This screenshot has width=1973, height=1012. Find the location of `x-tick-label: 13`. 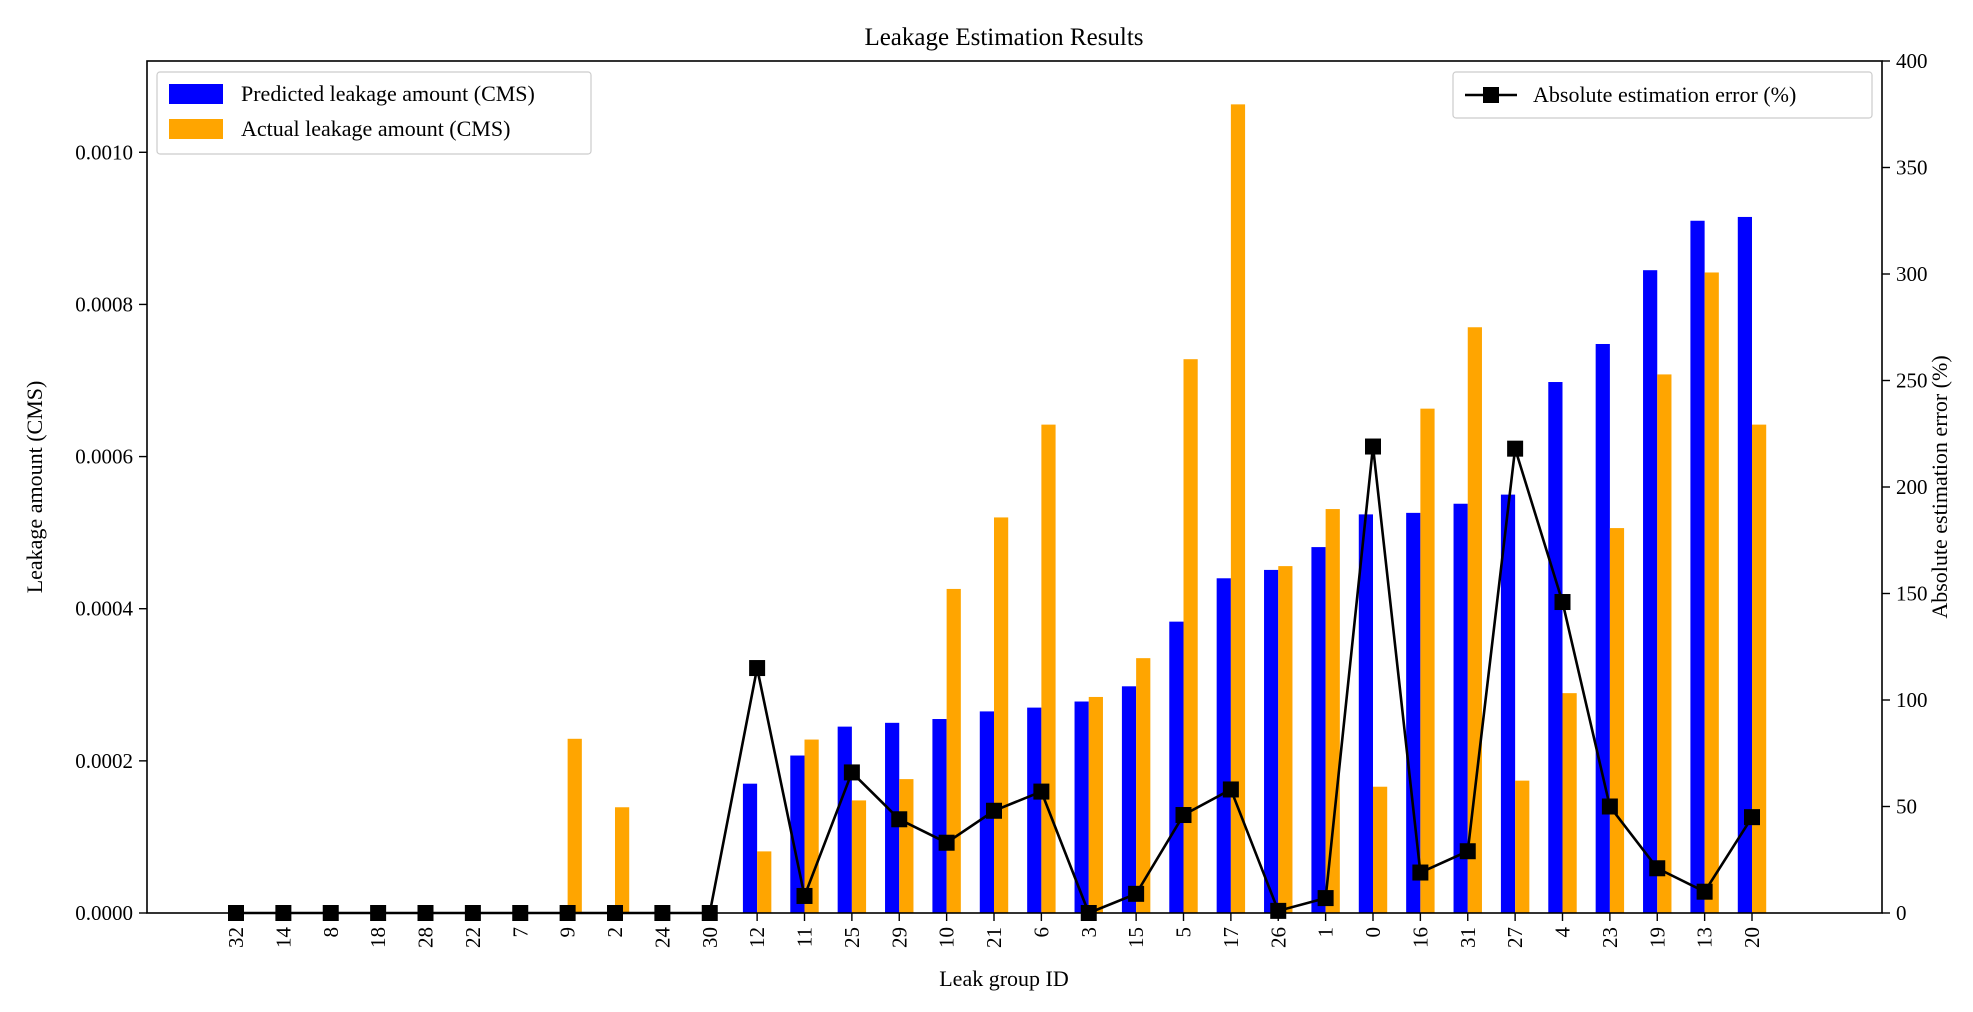

x-tick-label: 13 is located at coordinates (1705, 937).